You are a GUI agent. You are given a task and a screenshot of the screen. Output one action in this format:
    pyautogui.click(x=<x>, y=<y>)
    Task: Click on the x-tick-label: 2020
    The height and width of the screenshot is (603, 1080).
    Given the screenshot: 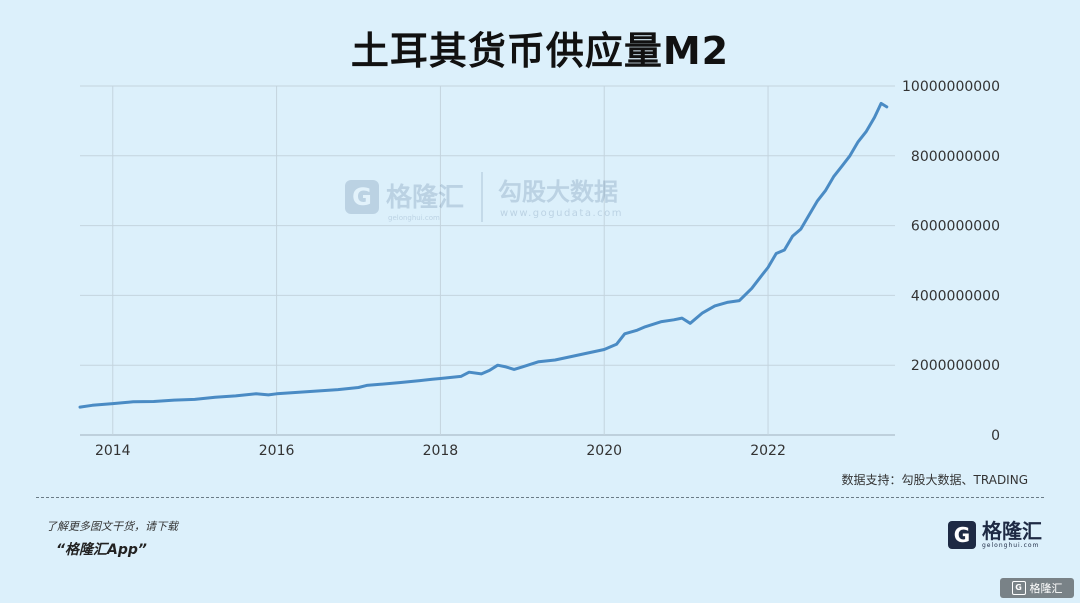 What is the action you would take?
    pyautogui.click(x=604, y=451)
    